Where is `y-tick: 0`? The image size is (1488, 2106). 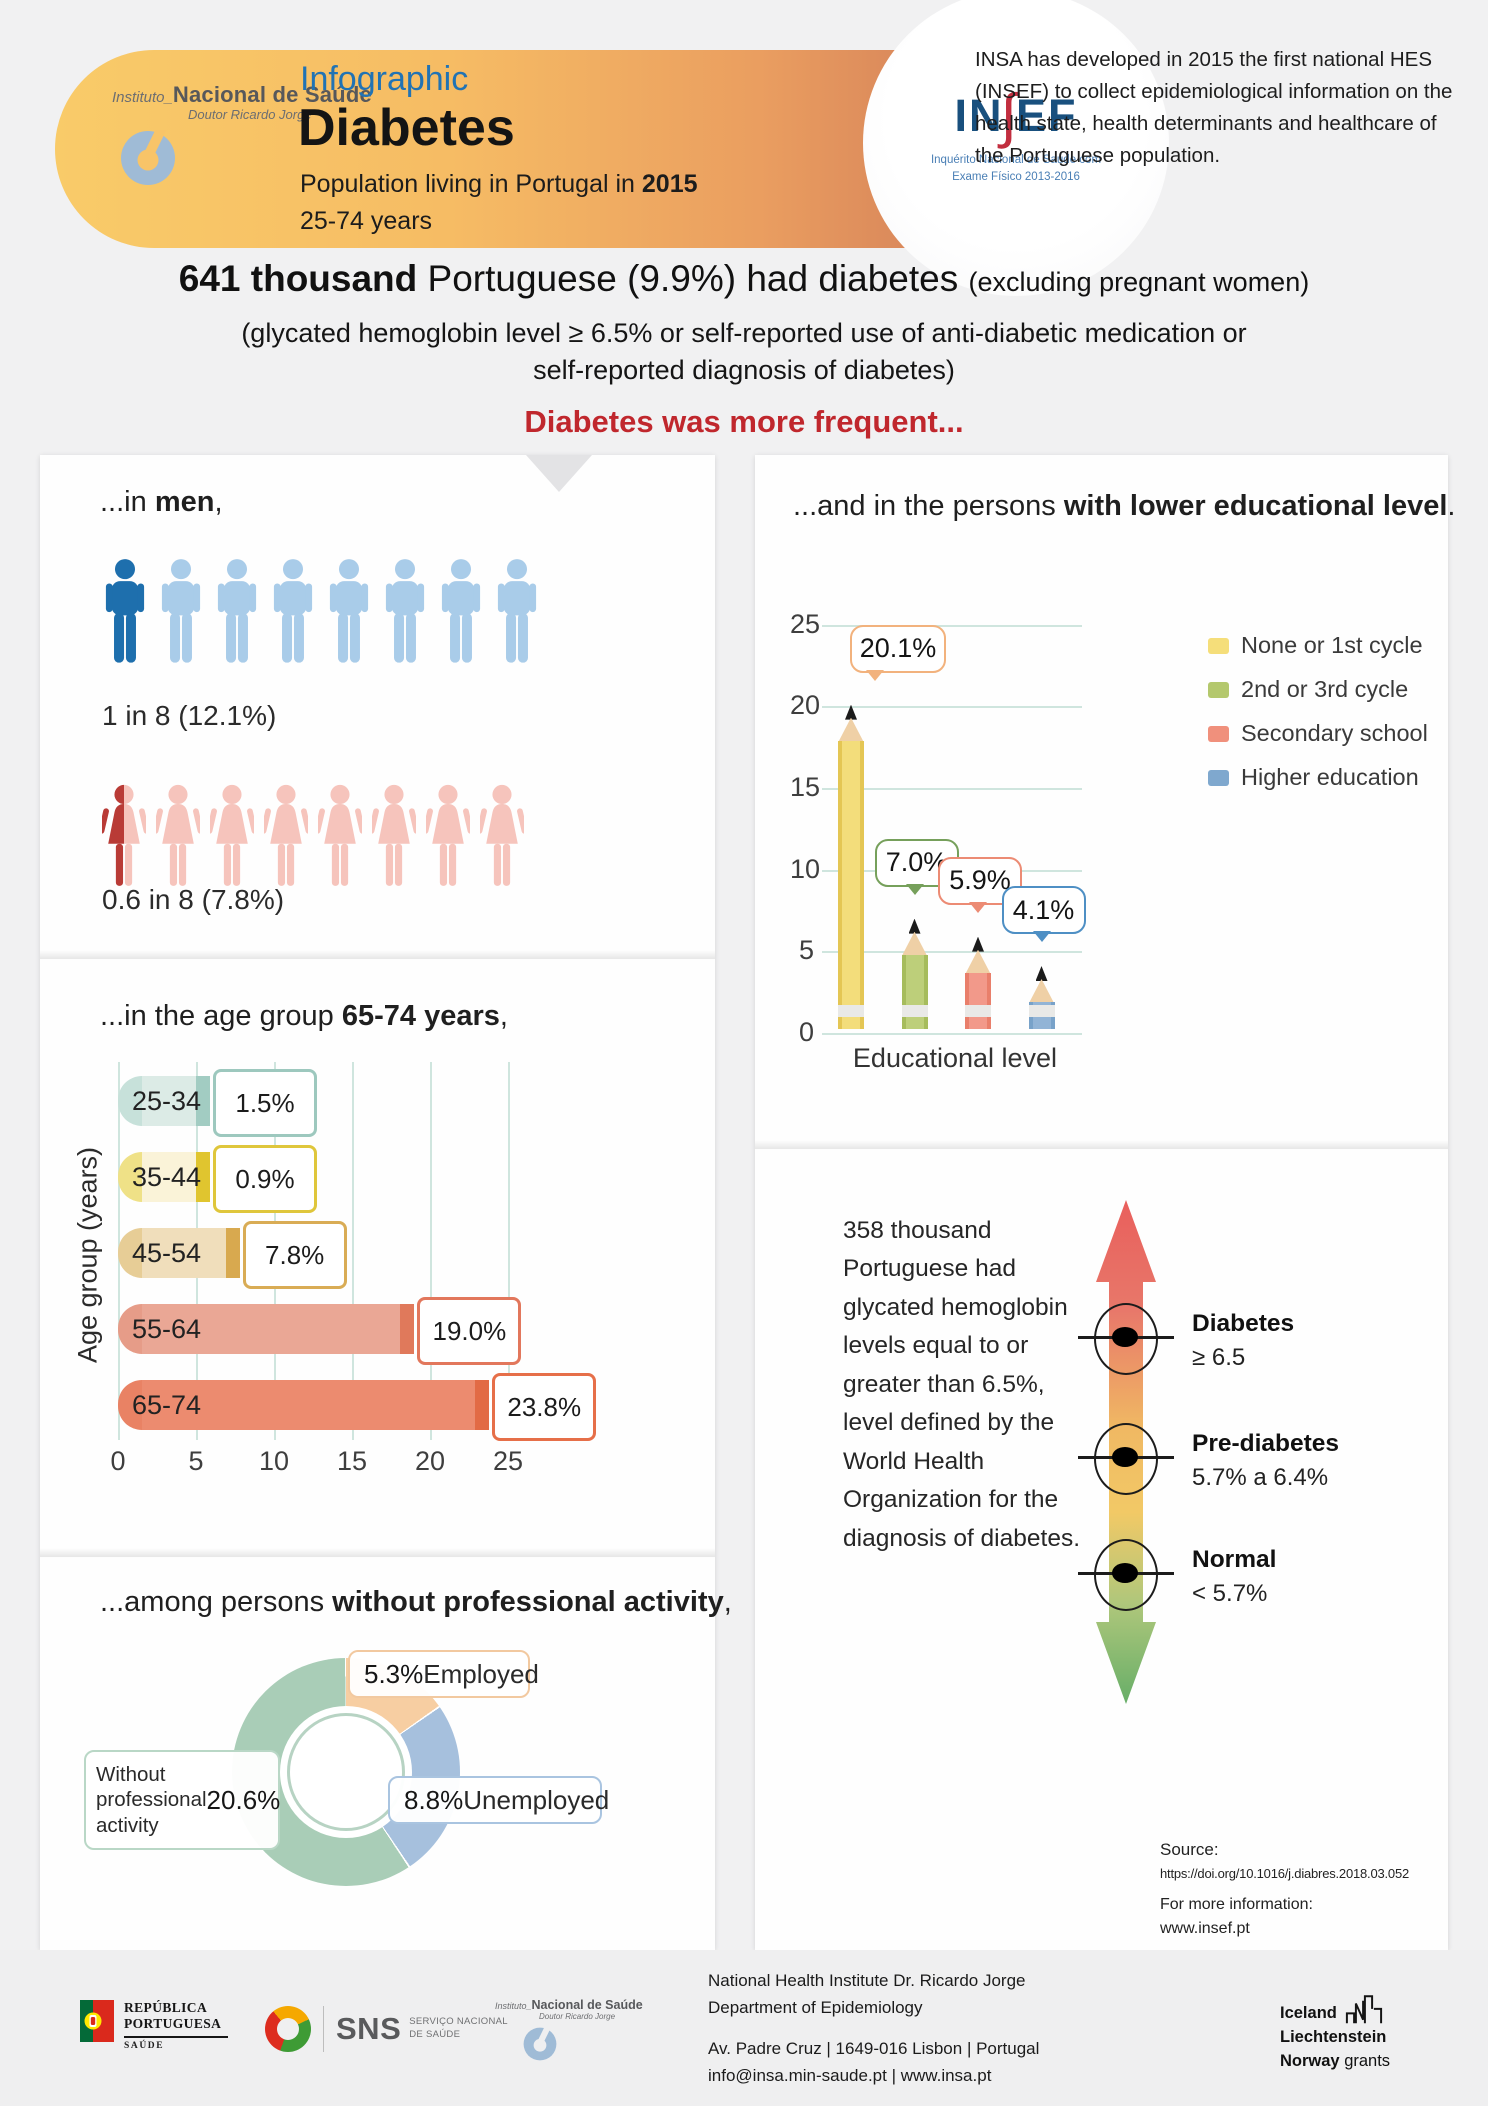 y-tick: 0 is located at coordinates (806, 1032).